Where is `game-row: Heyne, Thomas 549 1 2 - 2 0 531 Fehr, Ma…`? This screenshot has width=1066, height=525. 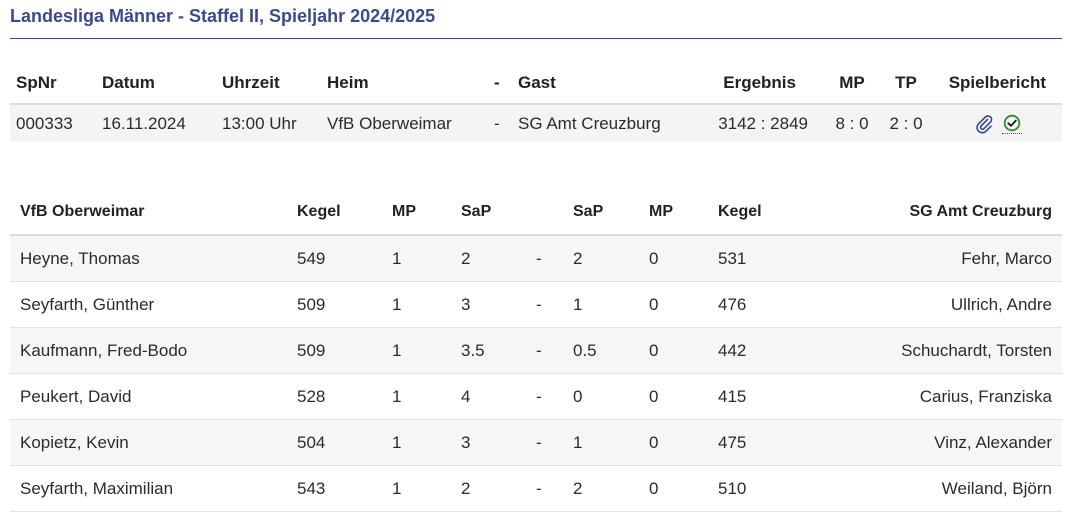
game-row: Heyne, Thomas 549 1 2 - 2 0 531 Fehr, Ma… is located at coordinates (536, 259).